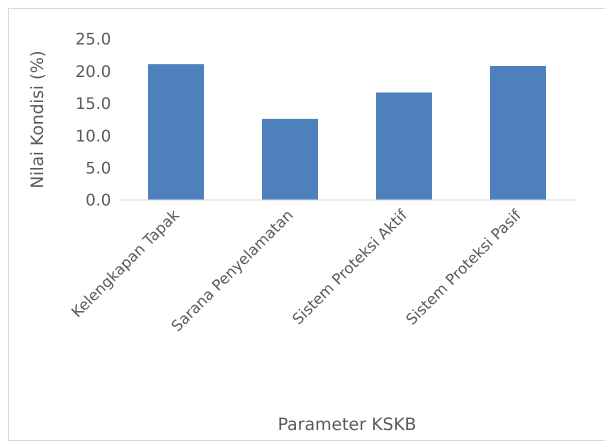 The height and width of the screenshot is (441, 605). Describe the element at coordinates (93, 104) in the screenshot. I see `y-tick-label: 15.0` at that location.